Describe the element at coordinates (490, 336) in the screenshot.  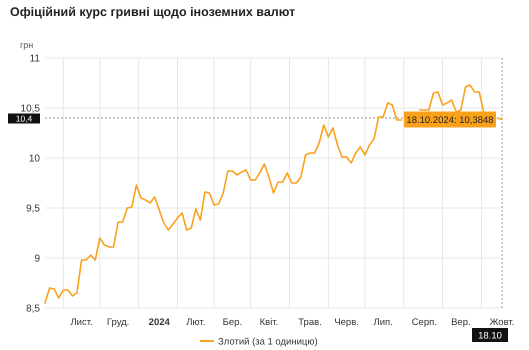
I see `ref-line-label: 18.10` at that location.